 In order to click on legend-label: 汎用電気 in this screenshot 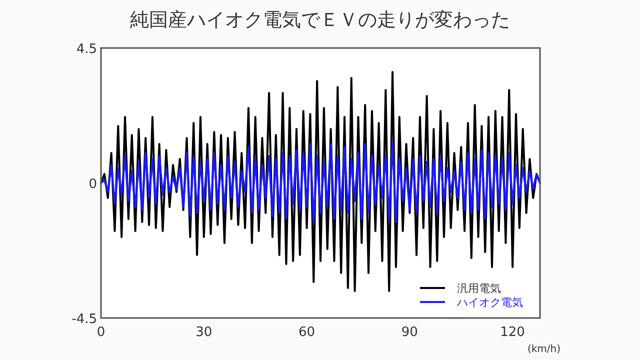, I will do `click(479, 288)`.